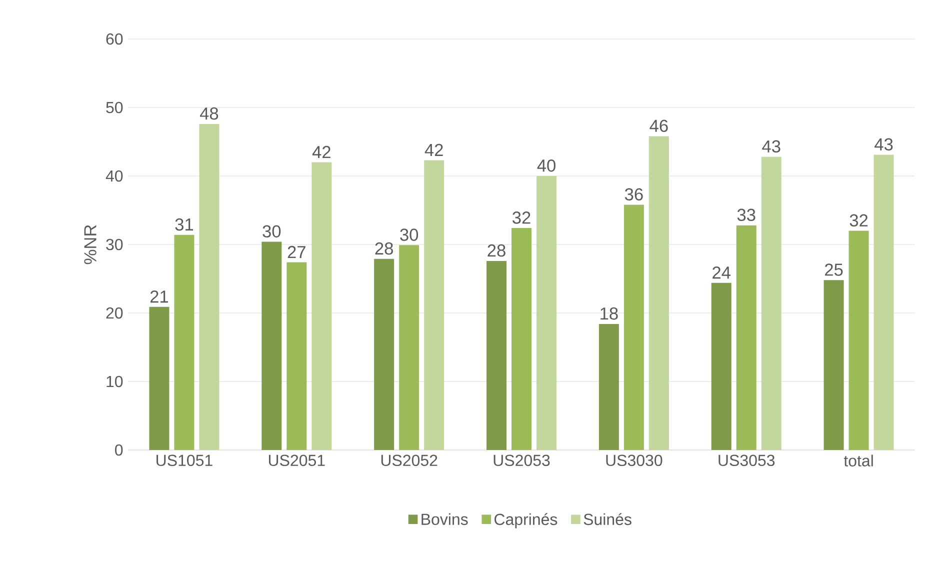 The height and width of the screenshot is (565, 934). What do you see at coordinates (609, 313) in the screenshot?
I see `data-label: 18` at bounding box center [609, 313].